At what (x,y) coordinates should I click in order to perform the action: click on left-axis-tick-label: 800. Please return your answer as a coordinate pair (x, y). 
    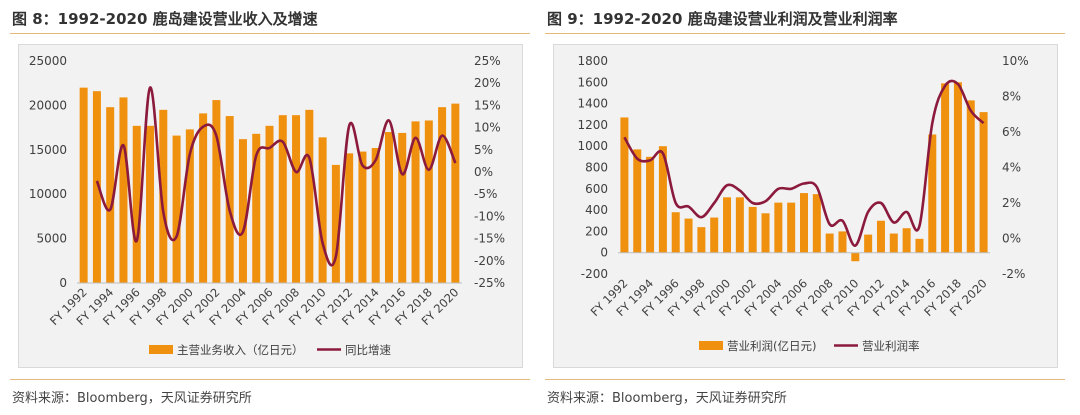
    Looking at the image, I should click on (596, 168).